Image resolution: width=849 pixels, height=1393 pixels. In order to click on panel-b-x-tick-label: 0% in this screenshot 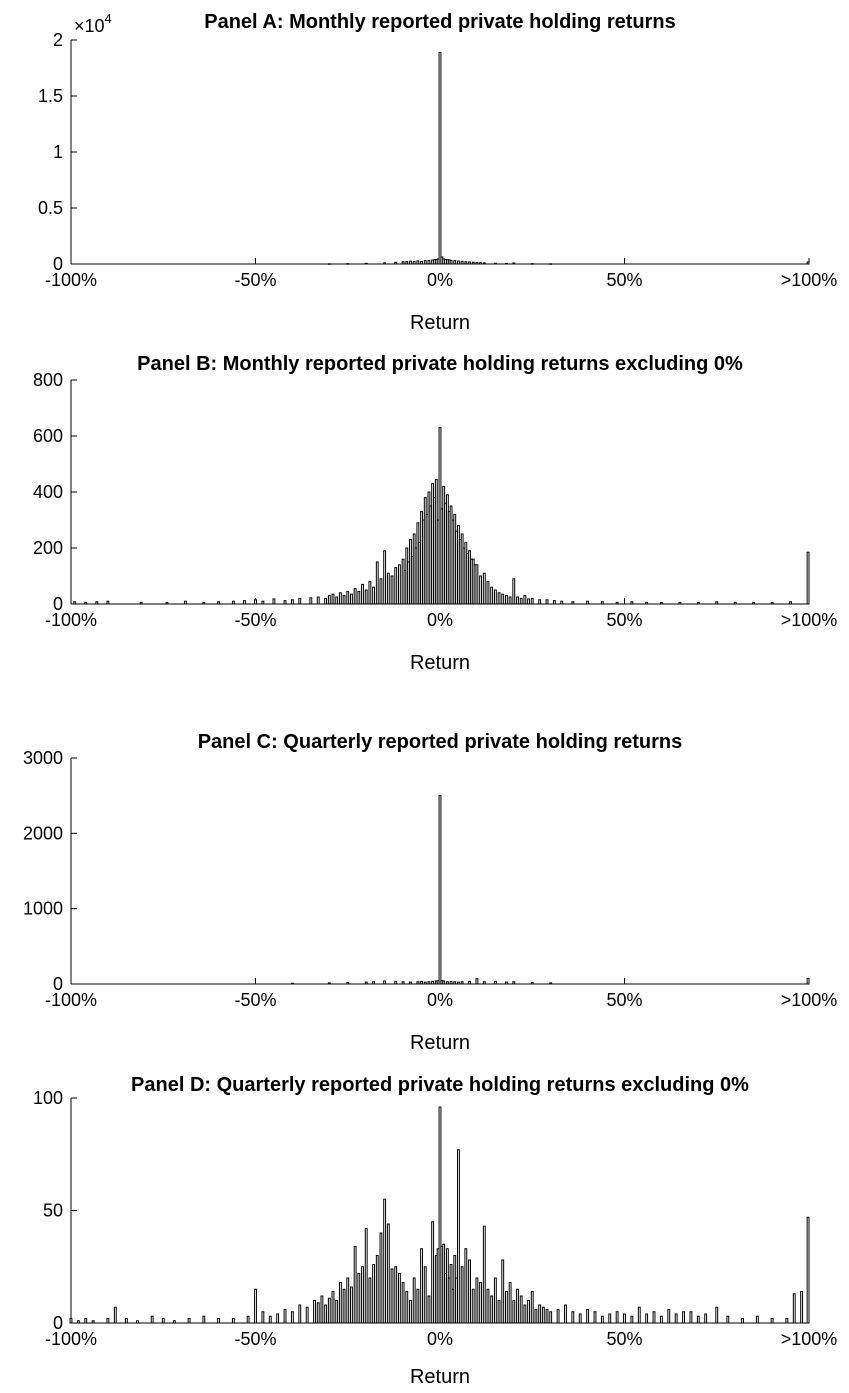, I will do `click(440, 620)`.